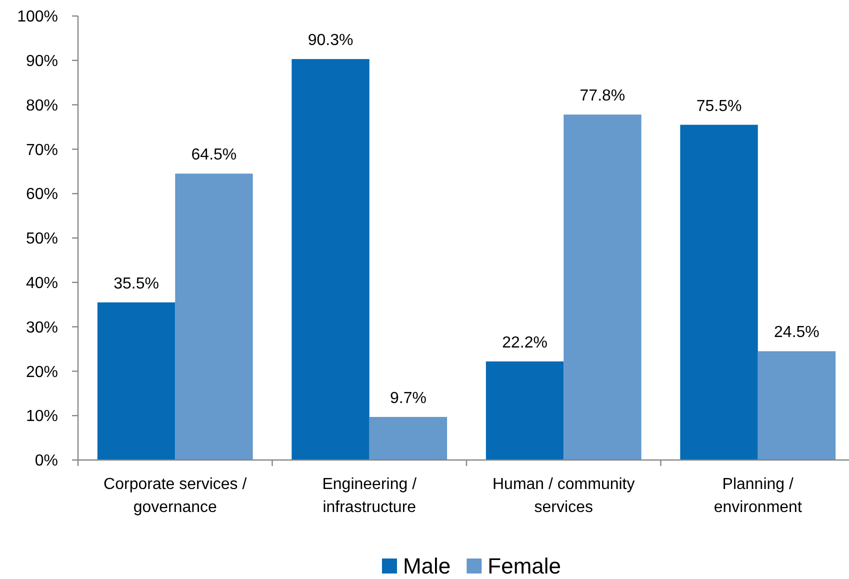 The height and width of the screenshot is (579, 849). Describe the element at coordinates (42, 283) in the screenshot. I see `y-tick-label: 40%` at that location.